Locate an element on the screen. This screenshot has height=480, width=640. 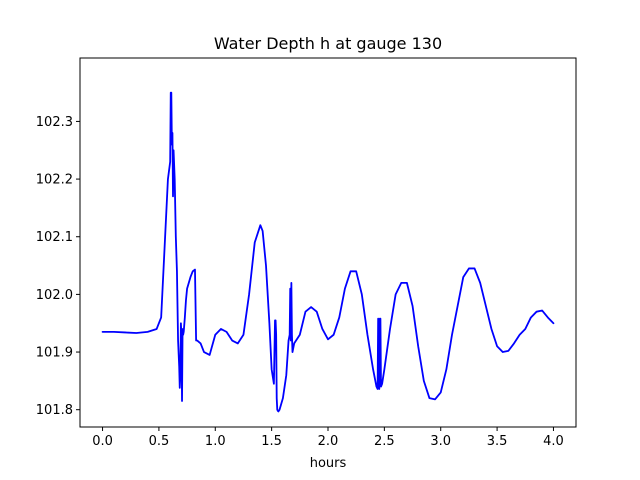
y-tick-label: 101.9 is located at coordinates (54, 353).